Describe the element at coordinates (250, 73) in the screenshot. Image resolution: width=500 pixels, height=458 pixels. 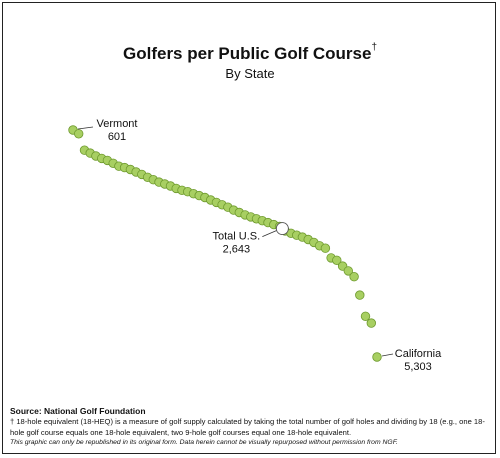
I see `chart-subtitle: By State` at that location.